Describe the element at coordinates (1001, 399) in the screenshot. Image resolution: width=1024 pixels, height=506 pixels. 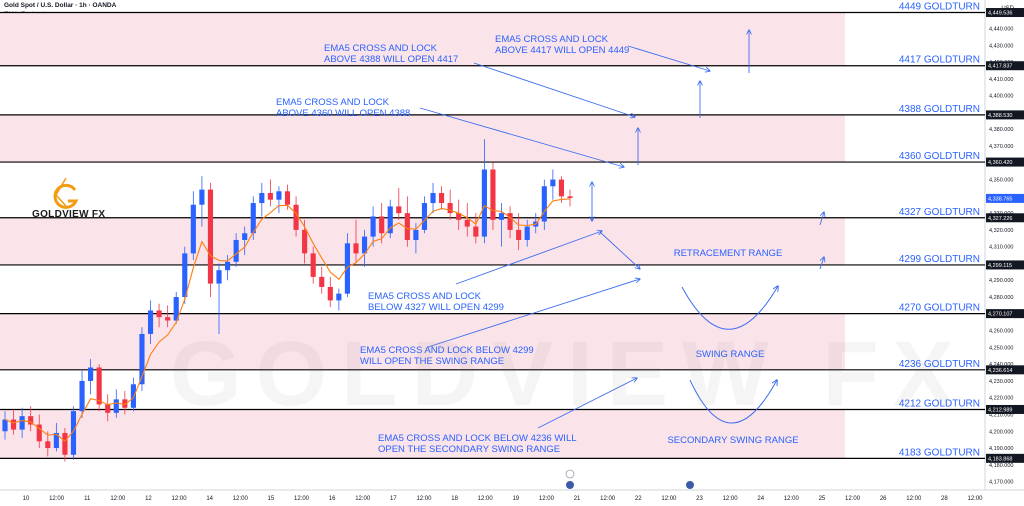
I see `price-tick-label: 4,220.000` at that location.